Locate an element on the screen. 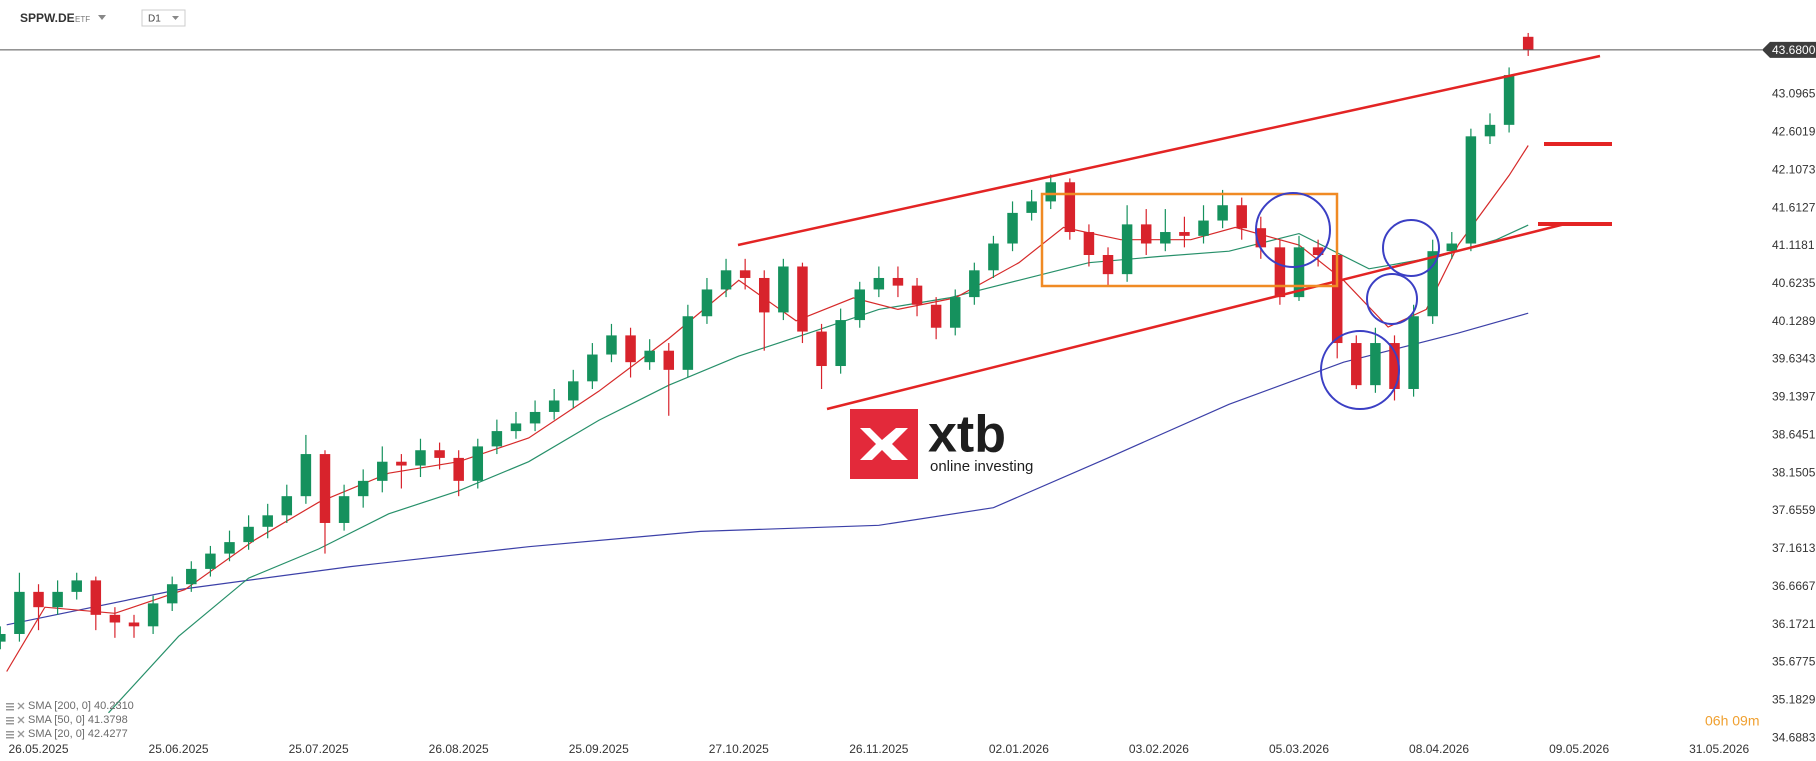  x-tick-label: 02.01.2026 is located at coordinates (1019, 749).